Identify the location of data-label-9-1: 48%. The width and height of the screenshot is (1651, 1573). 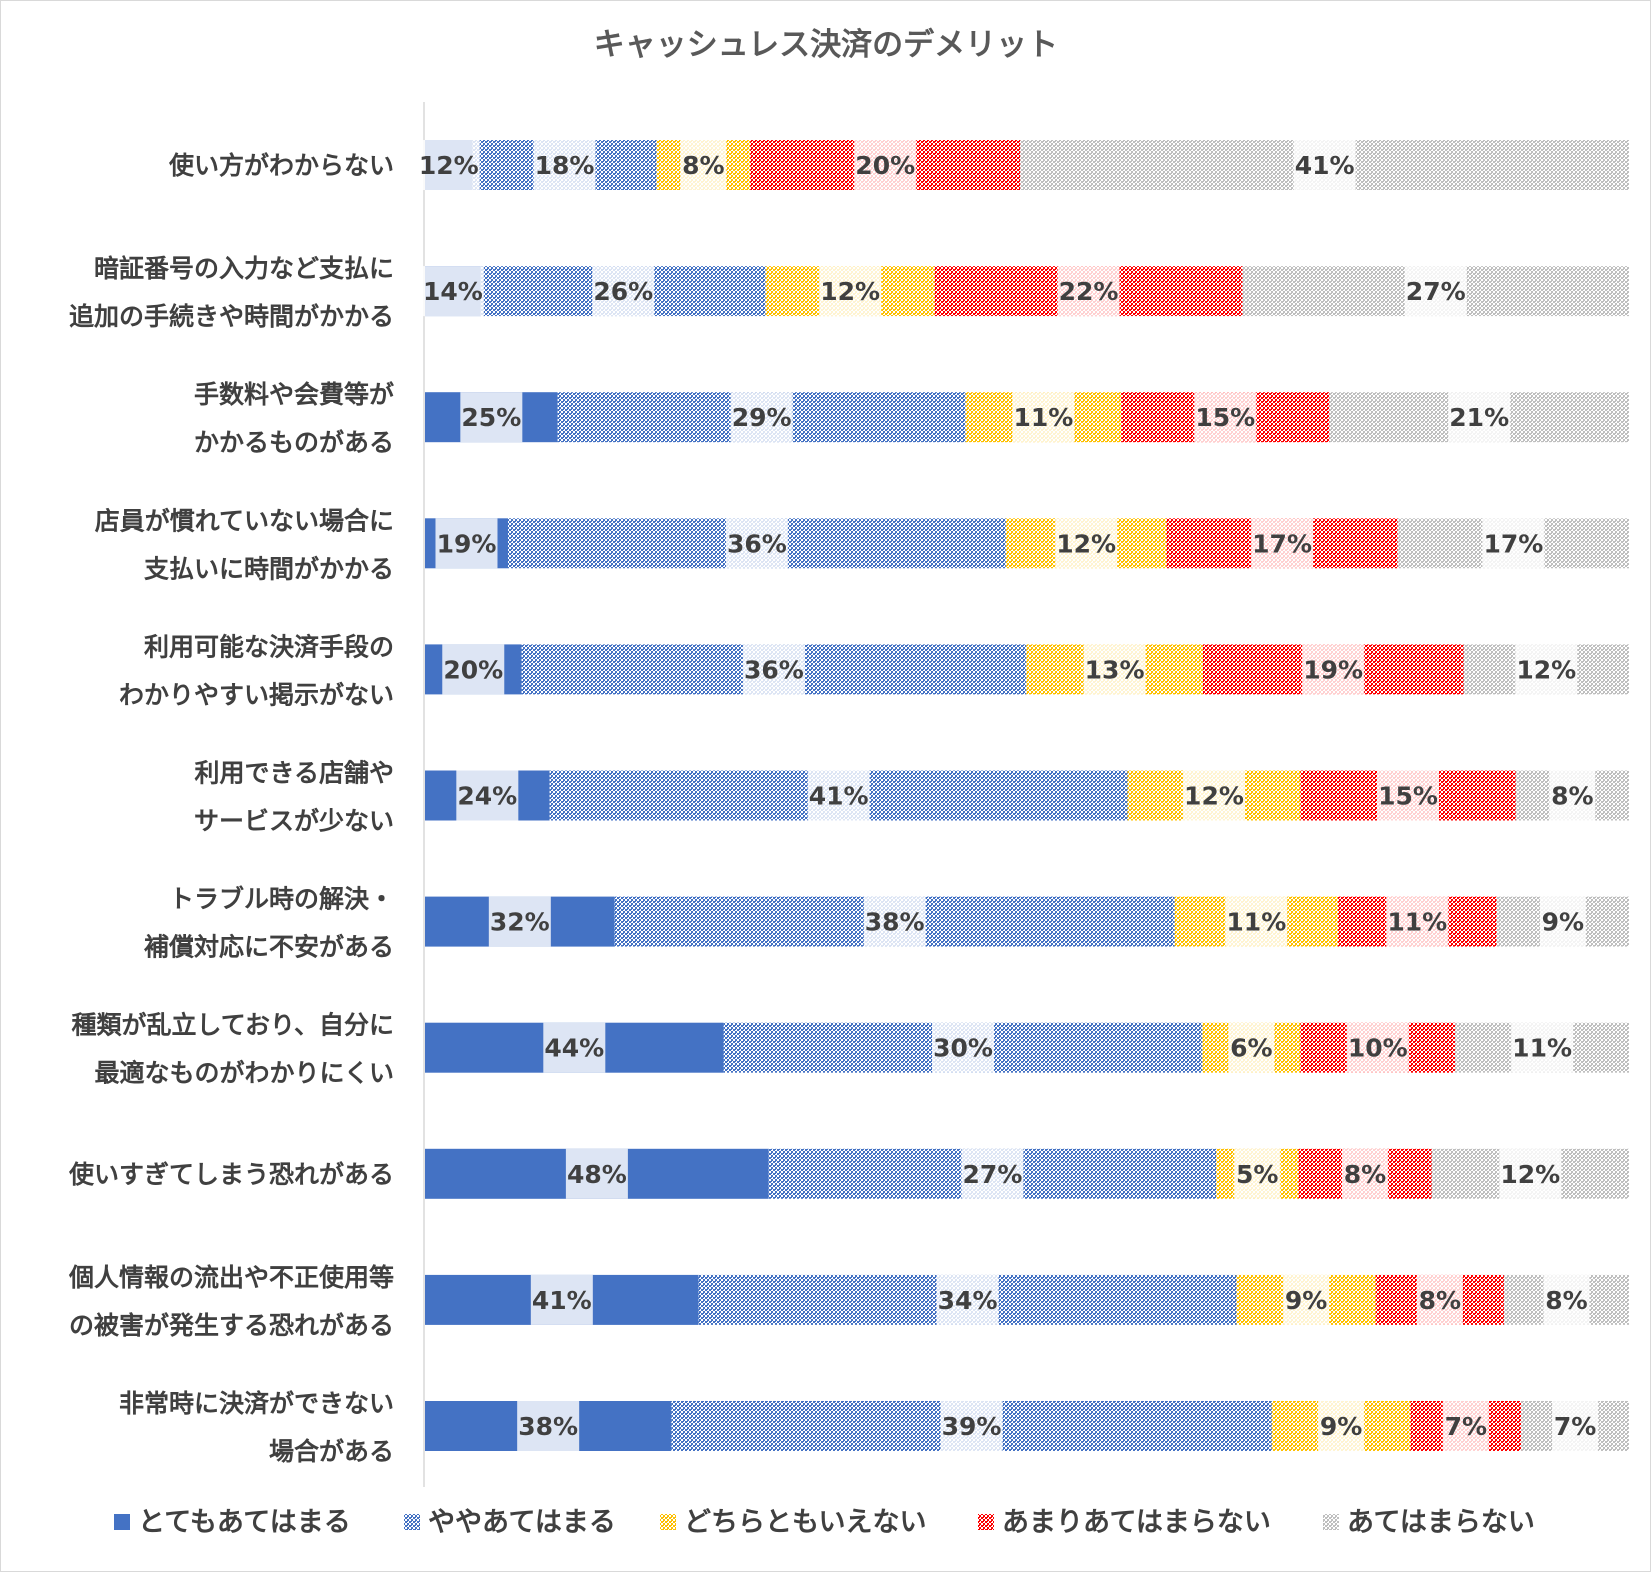
(597, 1174).